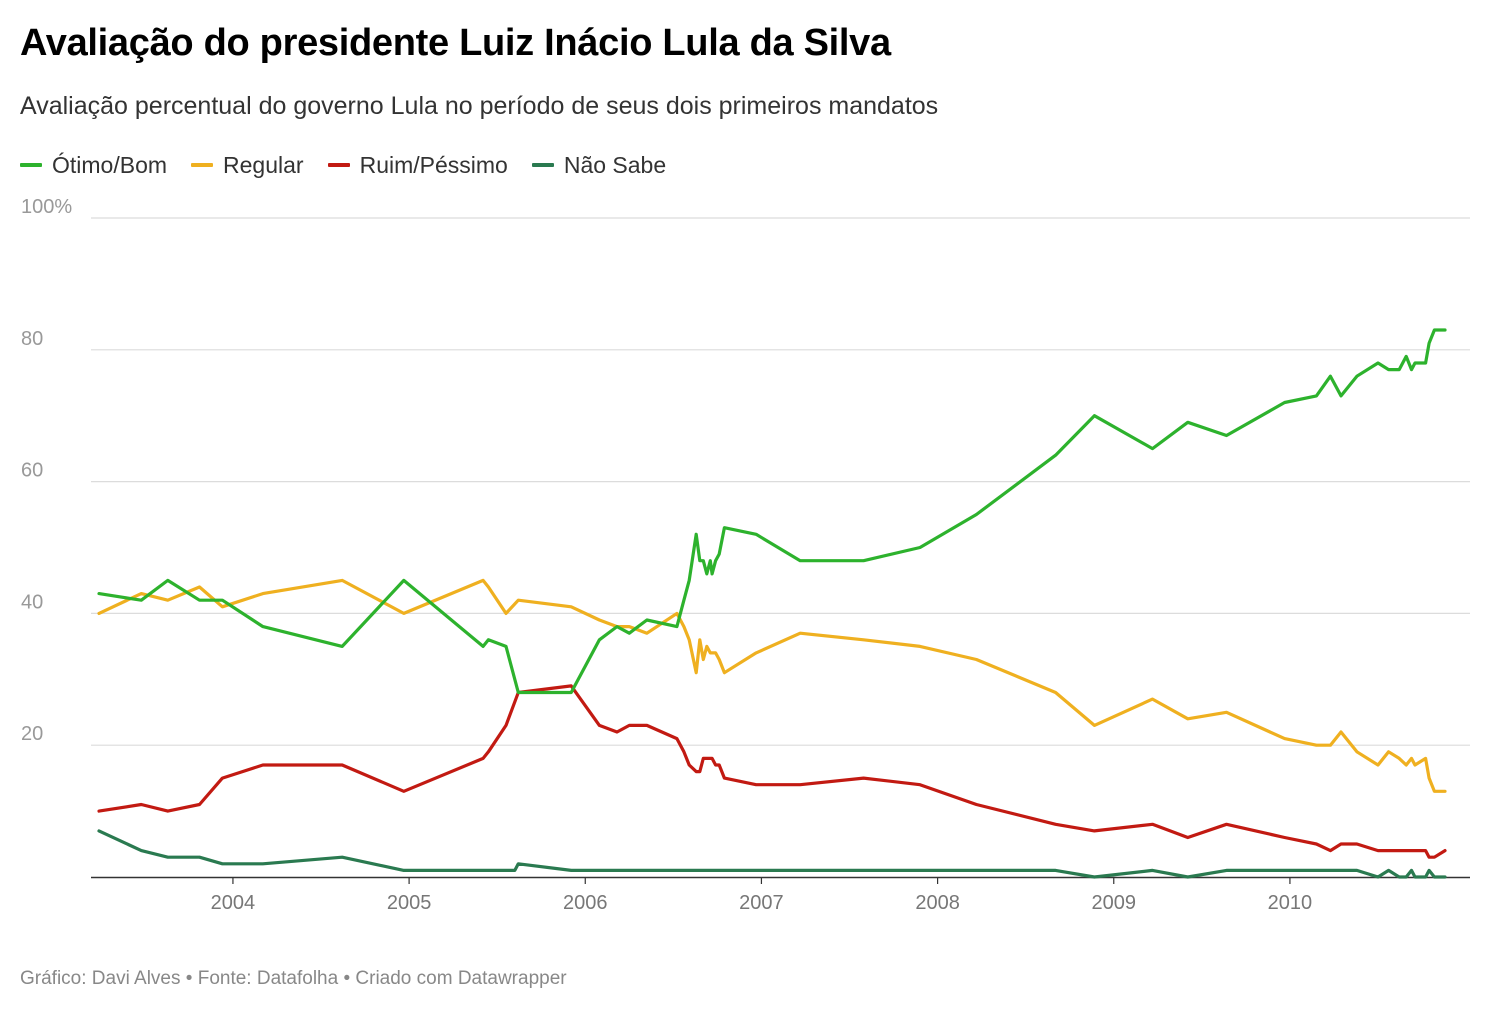  Describe the element at coordinates (433, 164) in the screenshot. I see `legend-label: Ruim/Péssimo` at that location.